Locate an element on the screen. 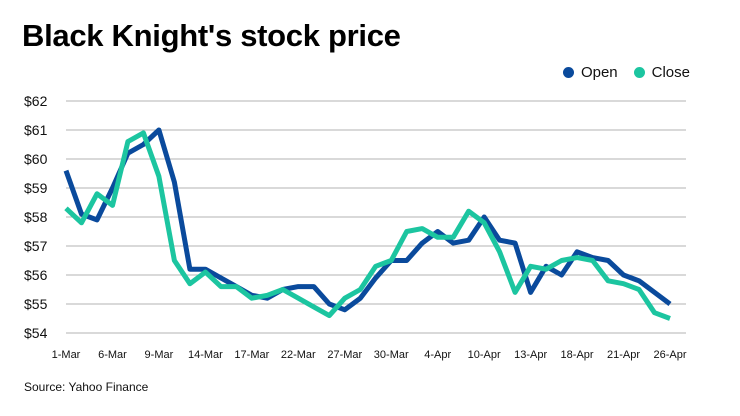  x-tick-label: 13-Apr is located at coordinates (530, 355).